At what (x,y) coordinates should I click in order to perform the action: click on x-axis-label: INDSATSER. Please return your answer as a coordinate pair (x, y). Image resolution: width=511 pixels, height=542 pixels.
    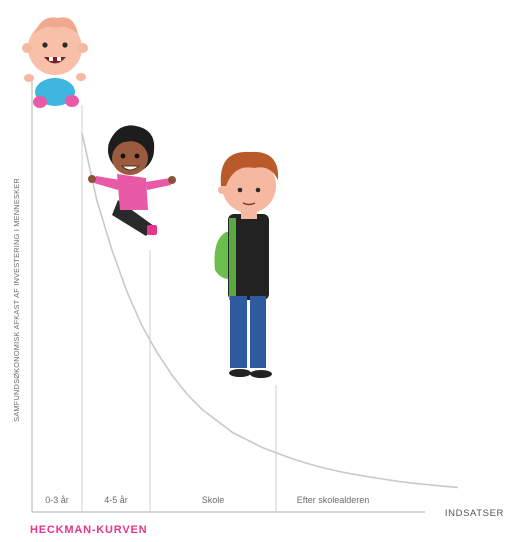
    Looking at the image, I should click on (474, 513).